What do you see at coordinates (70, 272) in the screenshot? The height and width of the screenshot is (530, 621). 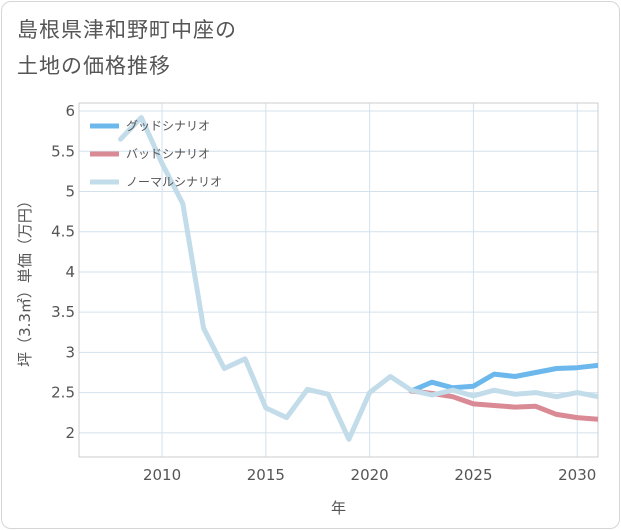 I see `y-tick-label: 4` at bounding box center [70, 272].